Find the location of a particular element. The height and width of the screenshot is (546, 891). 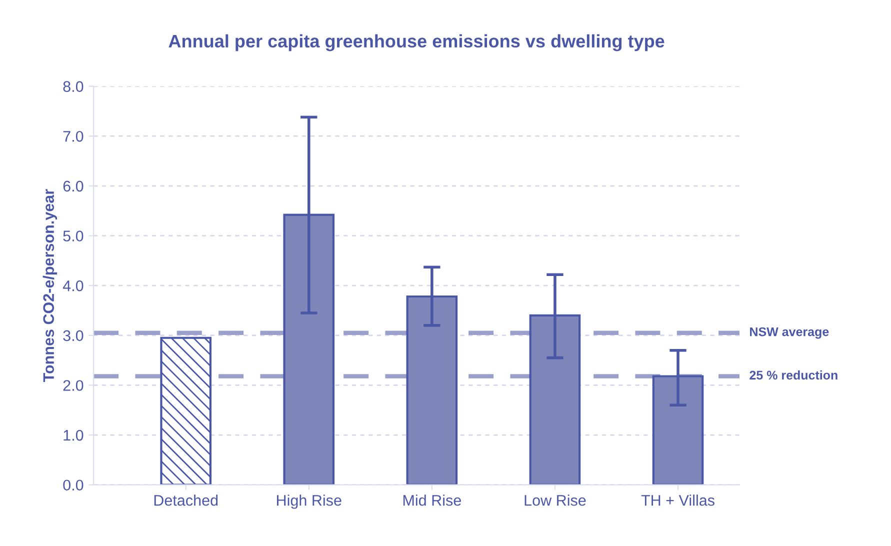

x-tick-label: TH + Villas is located at coordinates (677, 500).